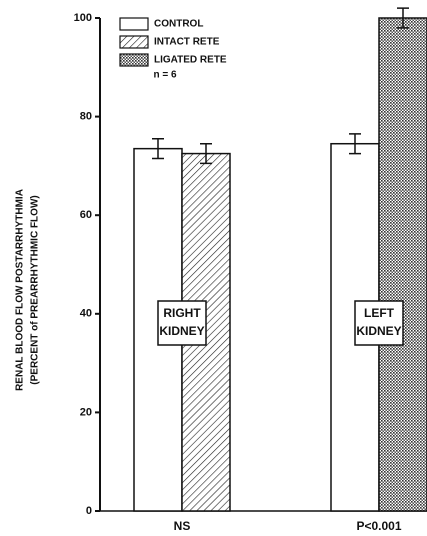 The image size is (427, 536). I want to click on annotation: n = 6, so click(165, 75).